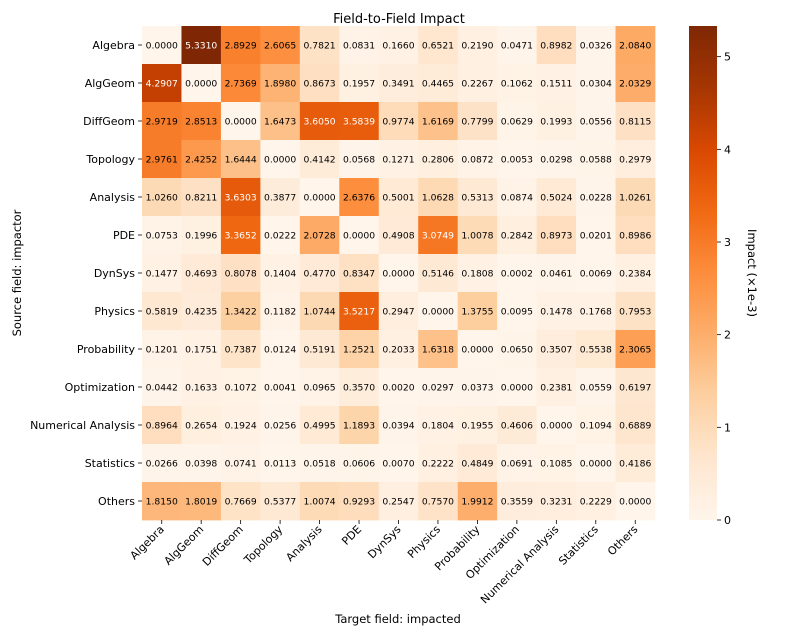  What do you see at coordinates (438, 425) in the screenshot?
I see `cell-value-label: 0.1804` at bounding box center [438, 425].